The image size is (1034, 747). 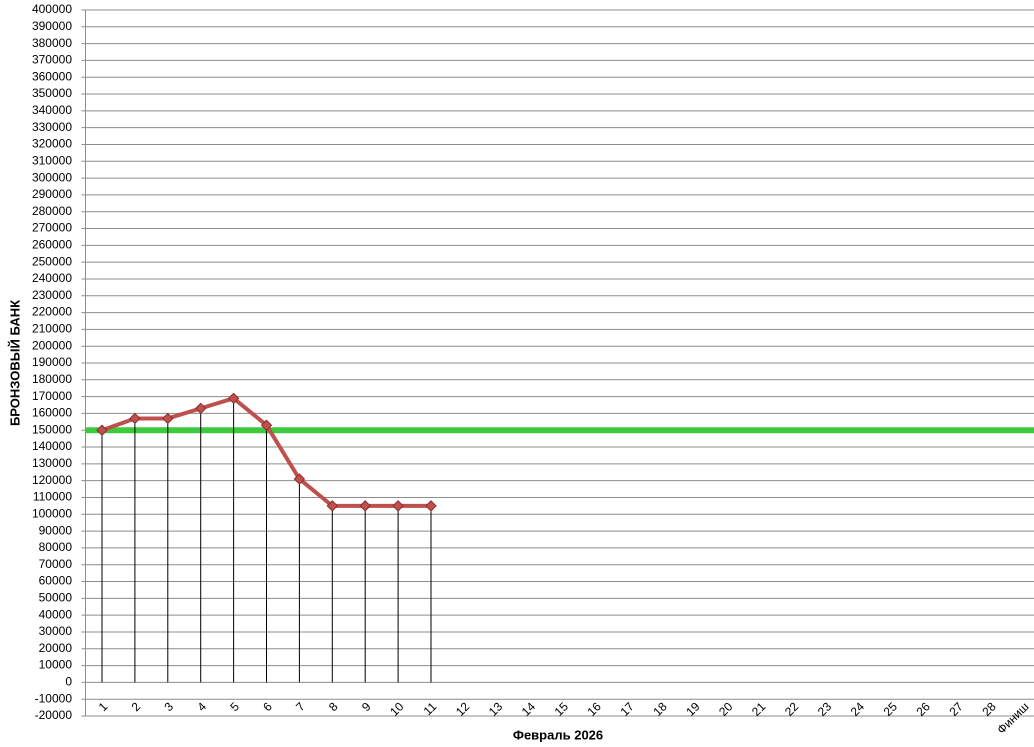 I want to click on y-tick-label: 30000, so click(x=56, y=631).